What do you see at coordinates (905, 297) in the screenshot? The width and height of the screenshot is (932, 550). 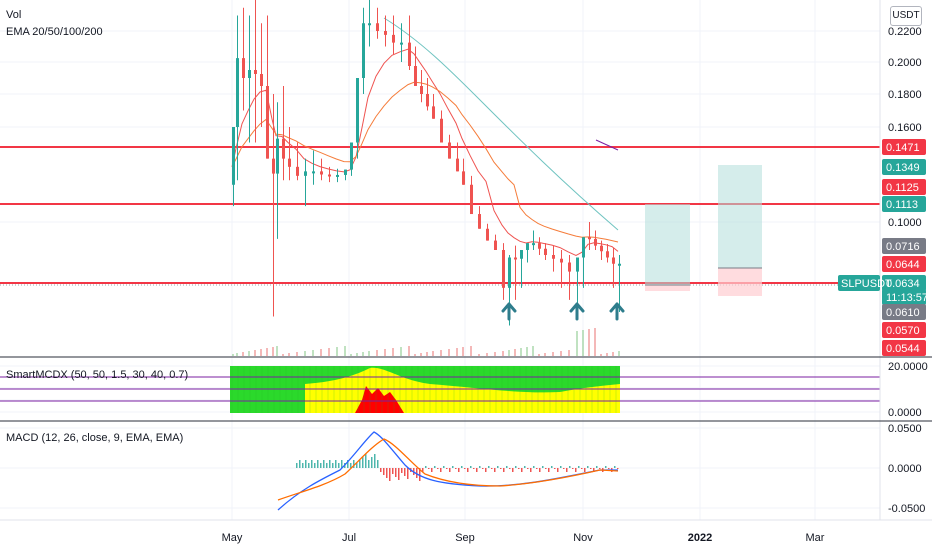 I see `price-tag: 11:13:57` at bounding box center [905, 297].